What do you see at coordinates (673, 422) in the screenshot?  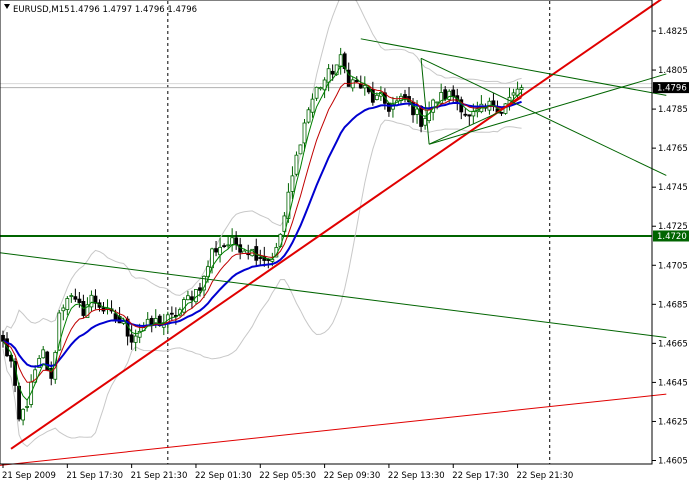 I see `y-tick-label-10: 1.4625` at bounding box center [673, 422].